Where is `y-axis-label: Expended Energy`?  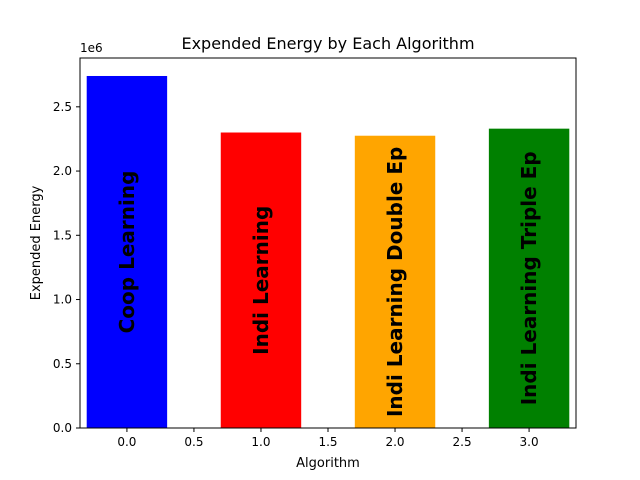
y-axis-label: Expended Energy is located at coordinates (36, 242).